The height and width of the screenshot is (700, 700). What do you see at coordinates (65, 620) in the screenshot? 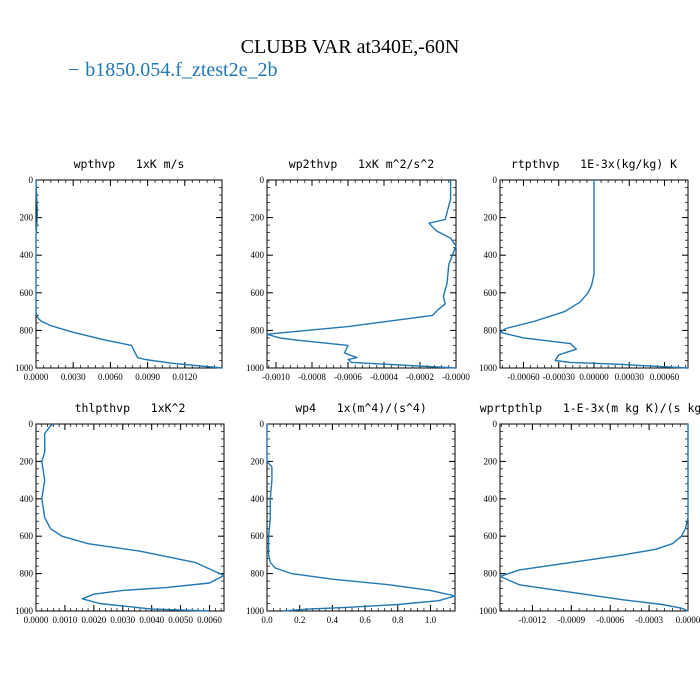
I see `x-tick-label: 0.0010` at bounding box center [65, 620].